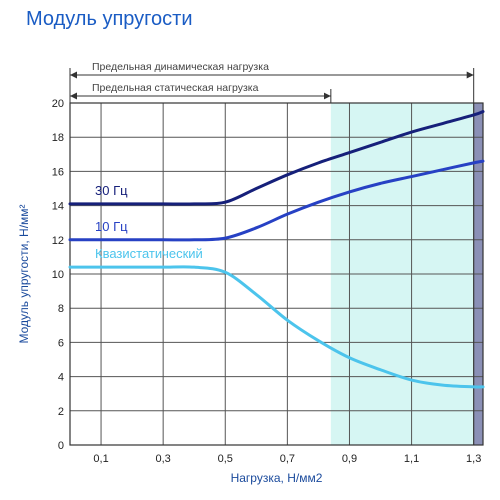 This screenshot has width=500, height=500. What do you see at coordinates (175, 88) in the screenshot?
I see `annotation-label: Предельная статическая нагрузка` at bounding box center [175, 88].